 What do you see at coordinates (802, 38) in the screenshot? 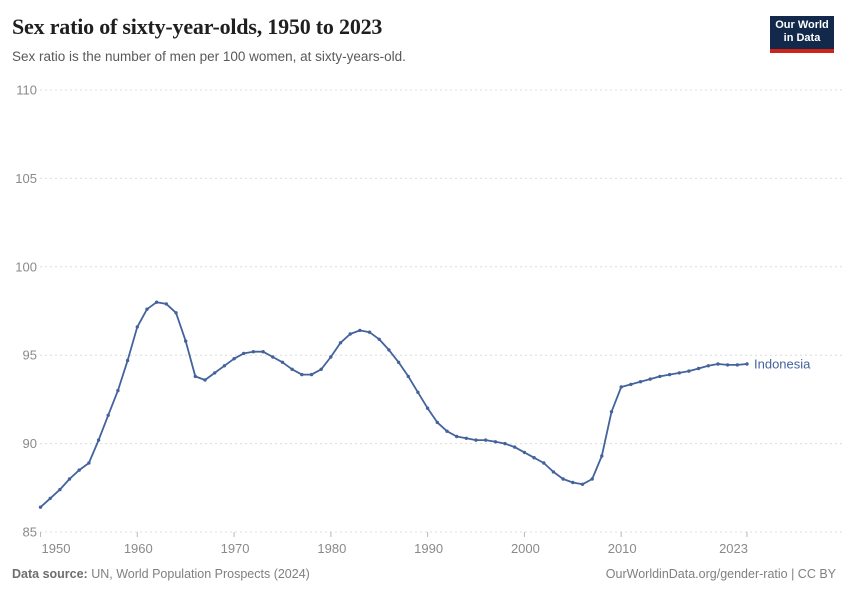
I see `owid-logo-line2: in Data` at bounding box center [802, 38].